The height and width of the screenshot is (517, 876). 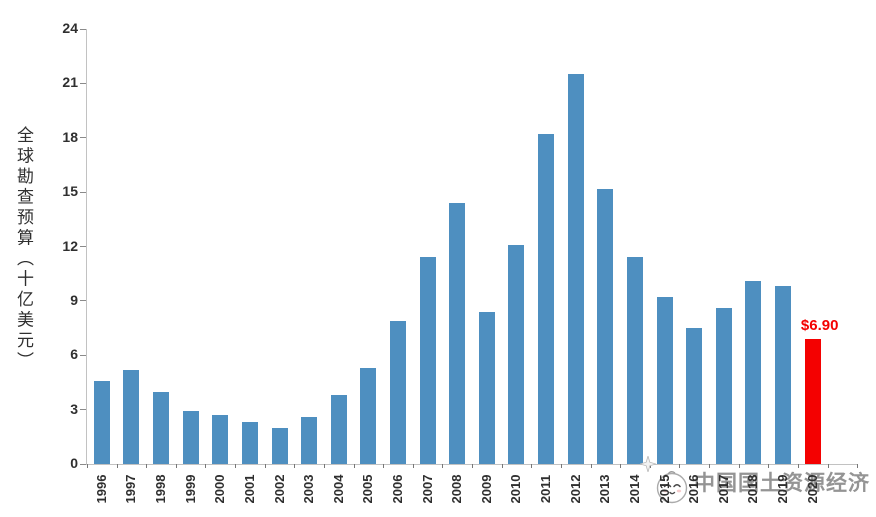 What do you see at coordinates (368, 489) in the screenshot?
I see `x-tick-label: 2005` at bounding box center [368, 489].